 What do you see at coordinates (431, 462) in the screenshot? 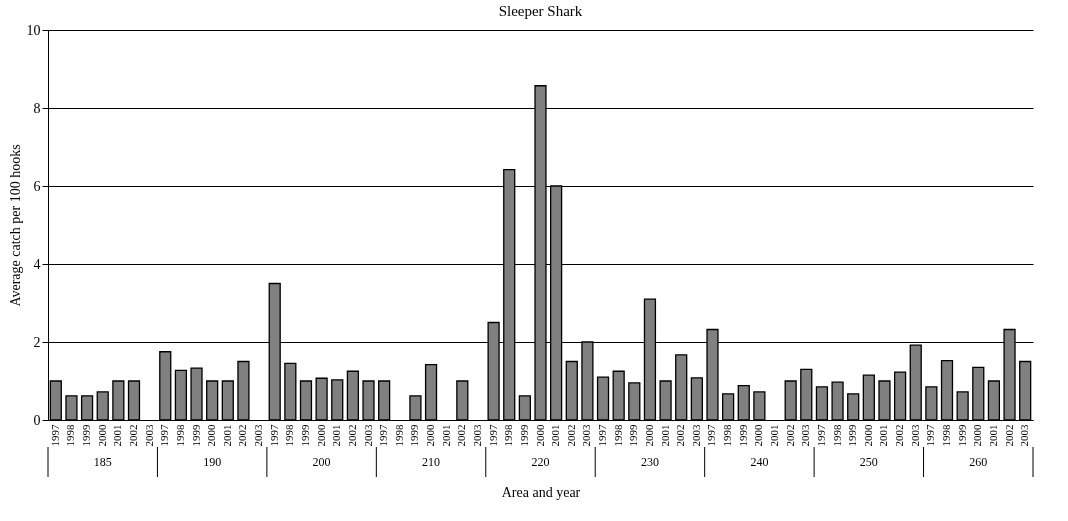
I see `text: 210` at bounding box center [431, 462].